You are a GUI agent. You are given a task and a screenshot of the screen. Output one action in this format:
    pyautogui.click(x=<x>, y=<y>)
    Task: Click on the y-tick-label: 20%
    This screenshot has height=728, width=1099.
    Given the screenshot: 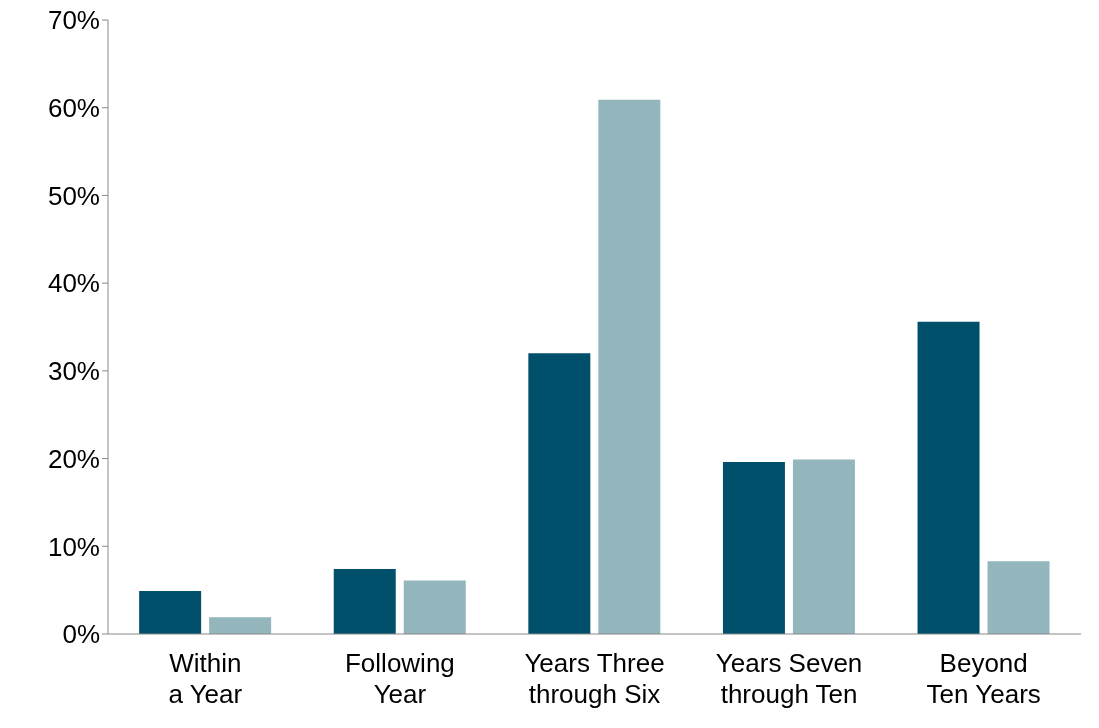 What is the action you would take?
    pyautogui.click(x=73, y=458)
    